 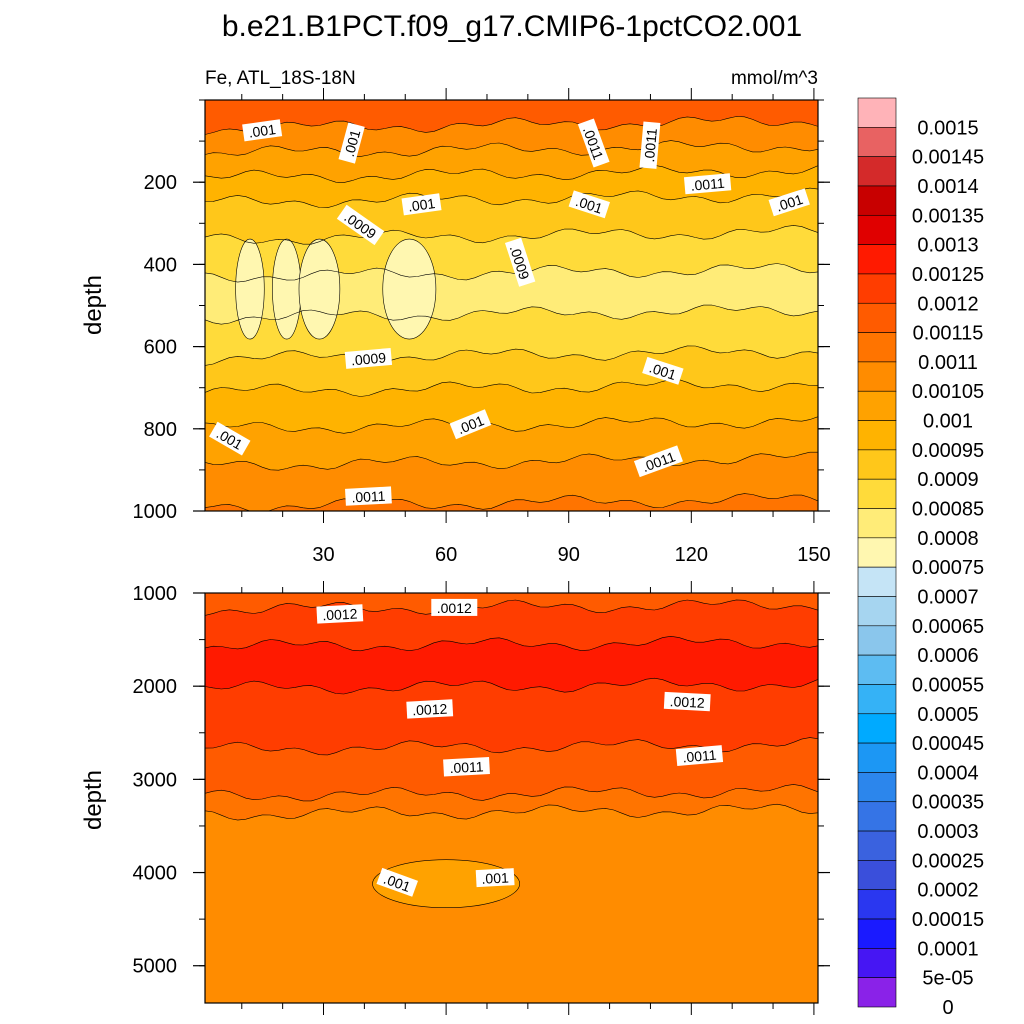 What do you see at coordinates (948, 158) in the screenshot?
I see `colorbar-label: 0.00145` at bounding box center [948, 158].